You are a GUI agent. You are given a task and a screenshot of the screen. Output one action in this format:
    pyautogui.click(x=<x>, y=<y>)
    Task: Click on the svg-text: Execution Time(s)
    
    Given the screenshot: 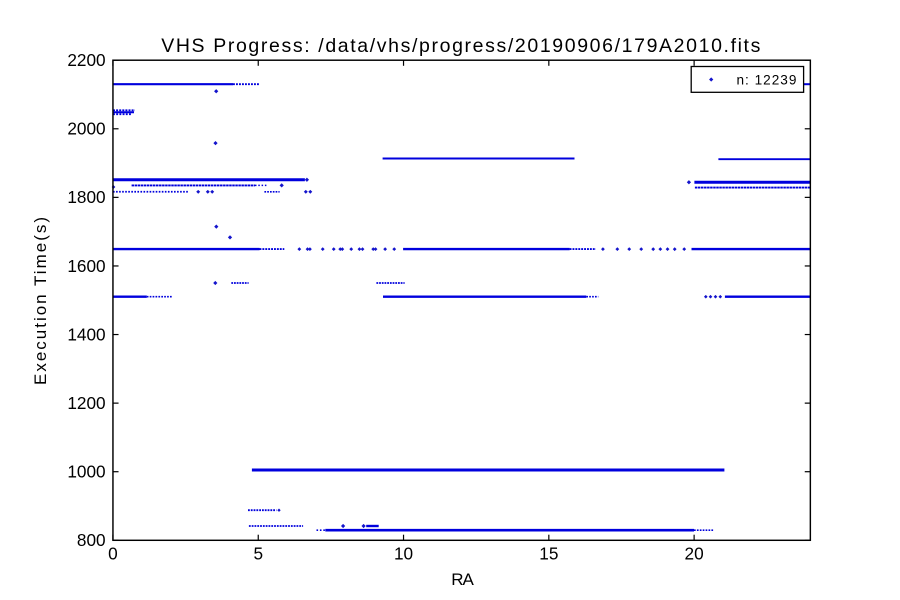 What is the action you would take?
    pyautogui.click(x=40, y=300)
    